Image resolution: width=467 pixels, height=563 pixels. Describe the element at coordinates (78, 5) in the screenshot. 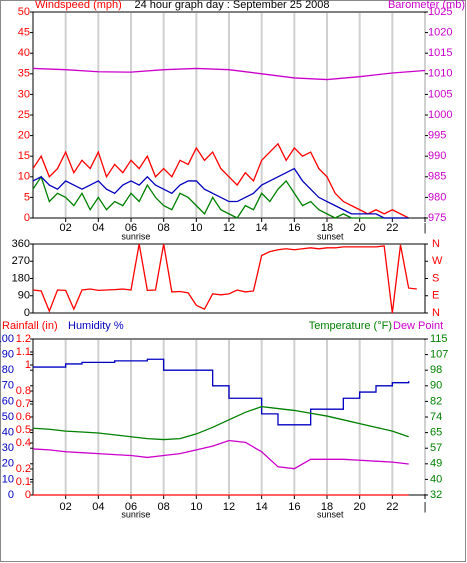

I see `axis-label: Windspeed (mph)` at that location.